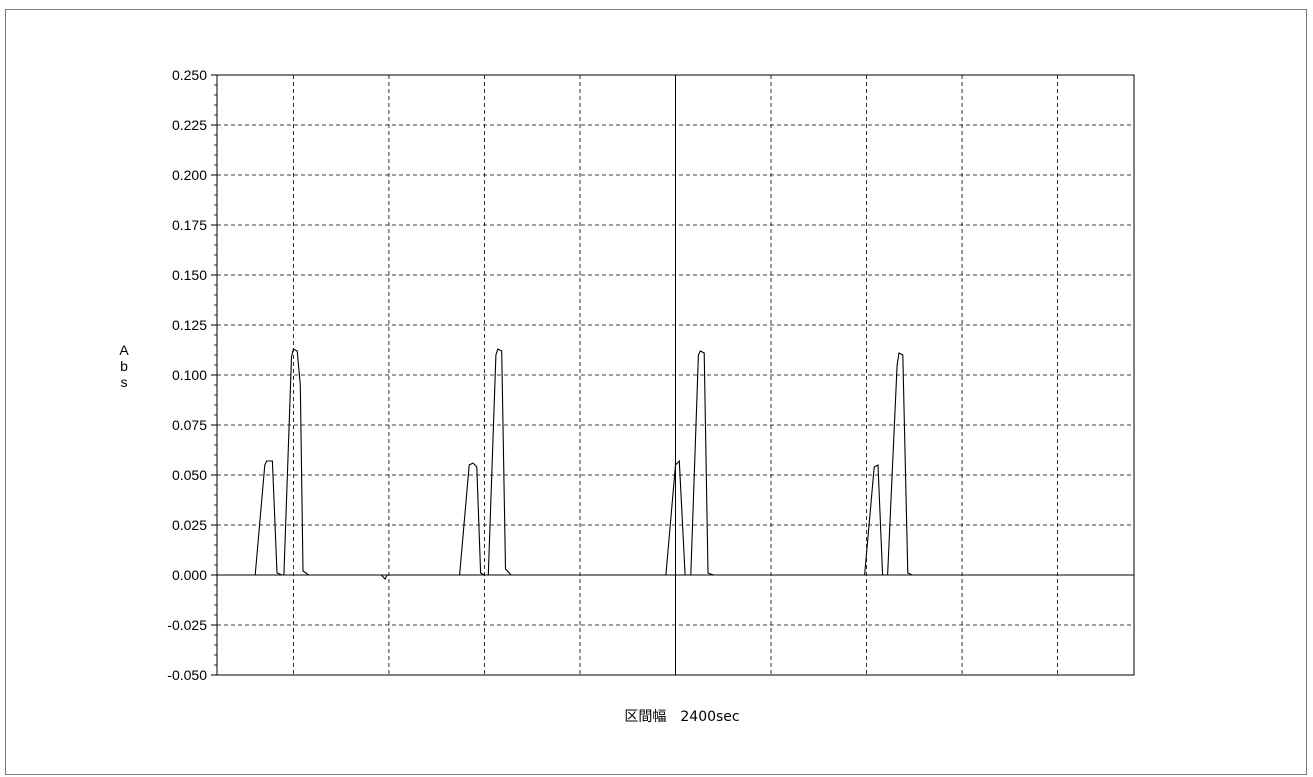 This screenshot has height=777, width=1313. What do you see at coordinates (124, 382) in the screenshot?
I see `y-axis-label-char: s` at bounding box center [124, 382].